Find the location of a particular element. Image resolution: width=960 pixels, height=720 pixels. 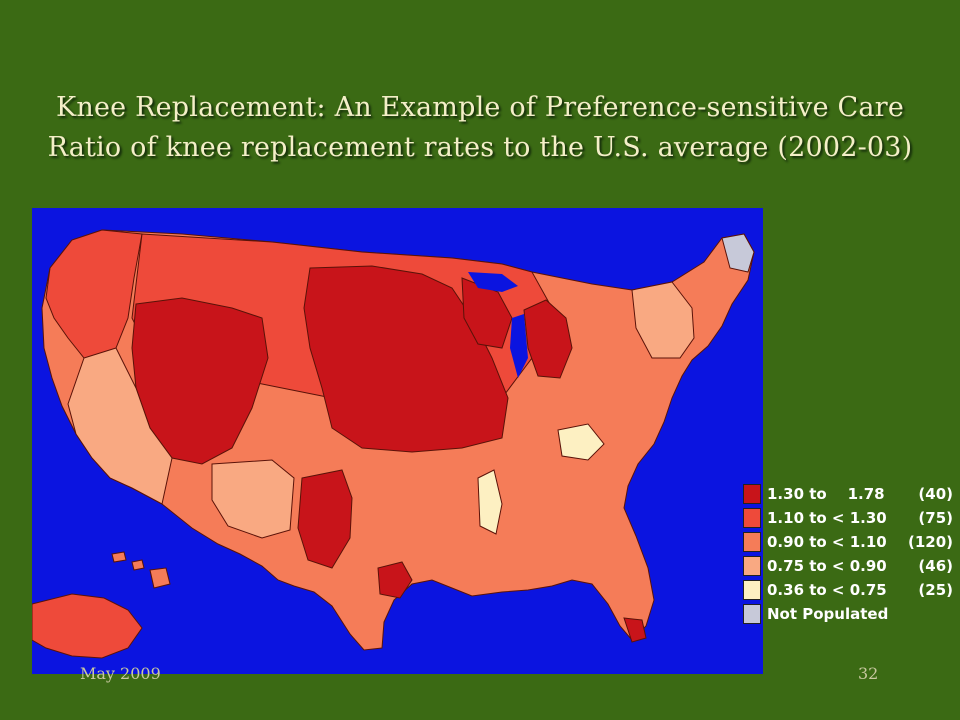

region-great-lakes is located at coordinates (517, 328).